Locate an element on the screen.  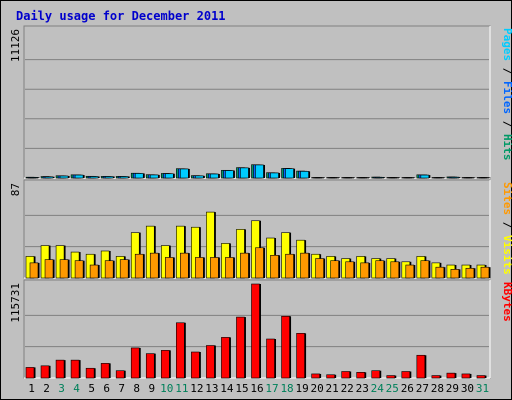
y-max-label: 11126 is located at coordinates (15, 45).